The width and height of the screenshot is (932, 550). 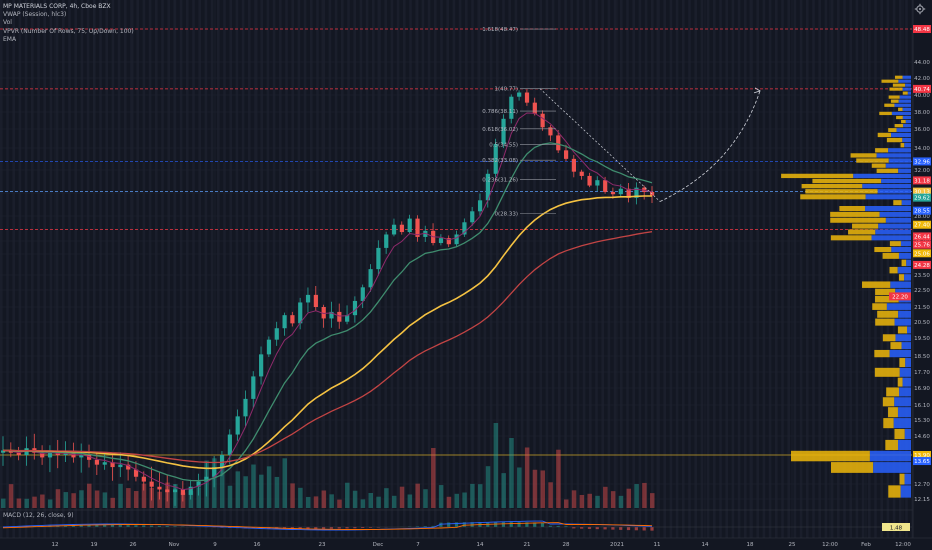 What do you see at coordinates (922, 357) in the screenshot?
I see `y-tick-label: 18.50` at bounding box center [922, 357].